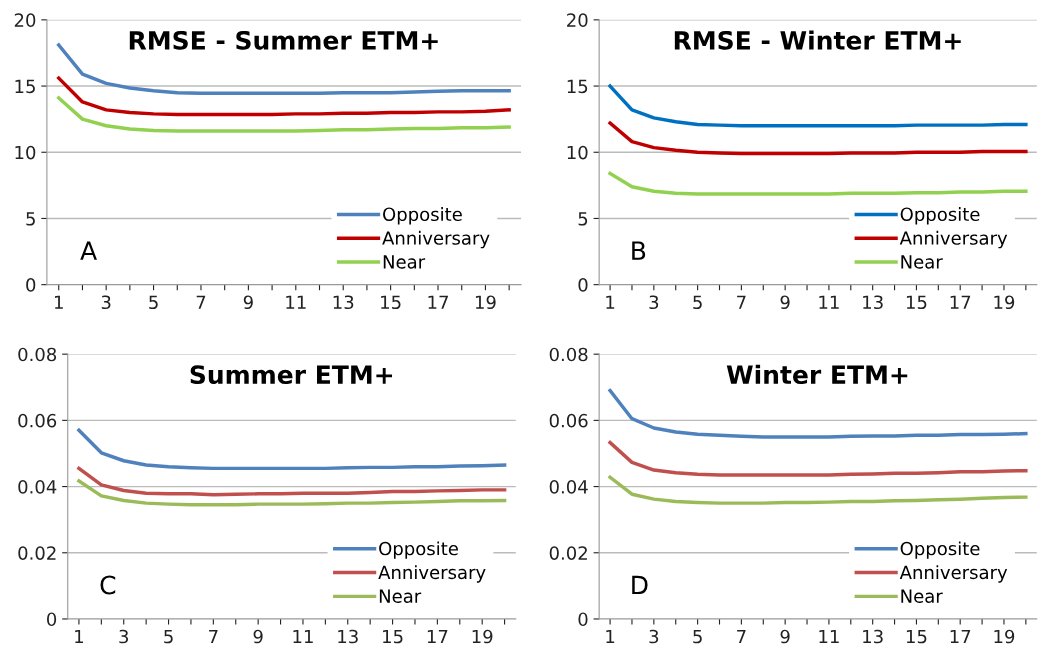 Image resolution: width=1042 pixels, height=662 pixels. What do you see at coordinates (108, 585) in the screenshot?
I see `annotation: C` at bounding box center [108, 585].